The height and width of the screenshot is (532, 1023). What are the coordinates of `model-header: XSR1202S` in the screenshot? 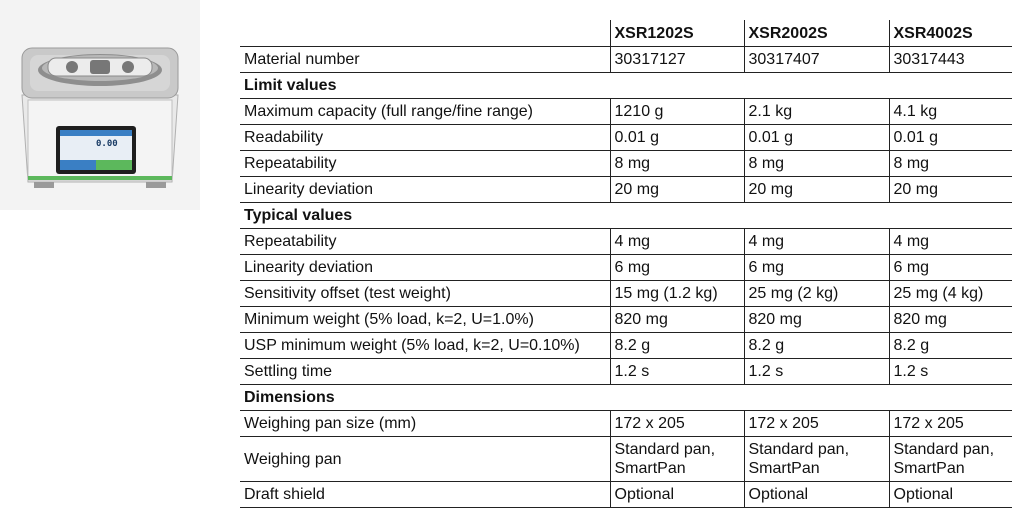 It's located at (676, 33).